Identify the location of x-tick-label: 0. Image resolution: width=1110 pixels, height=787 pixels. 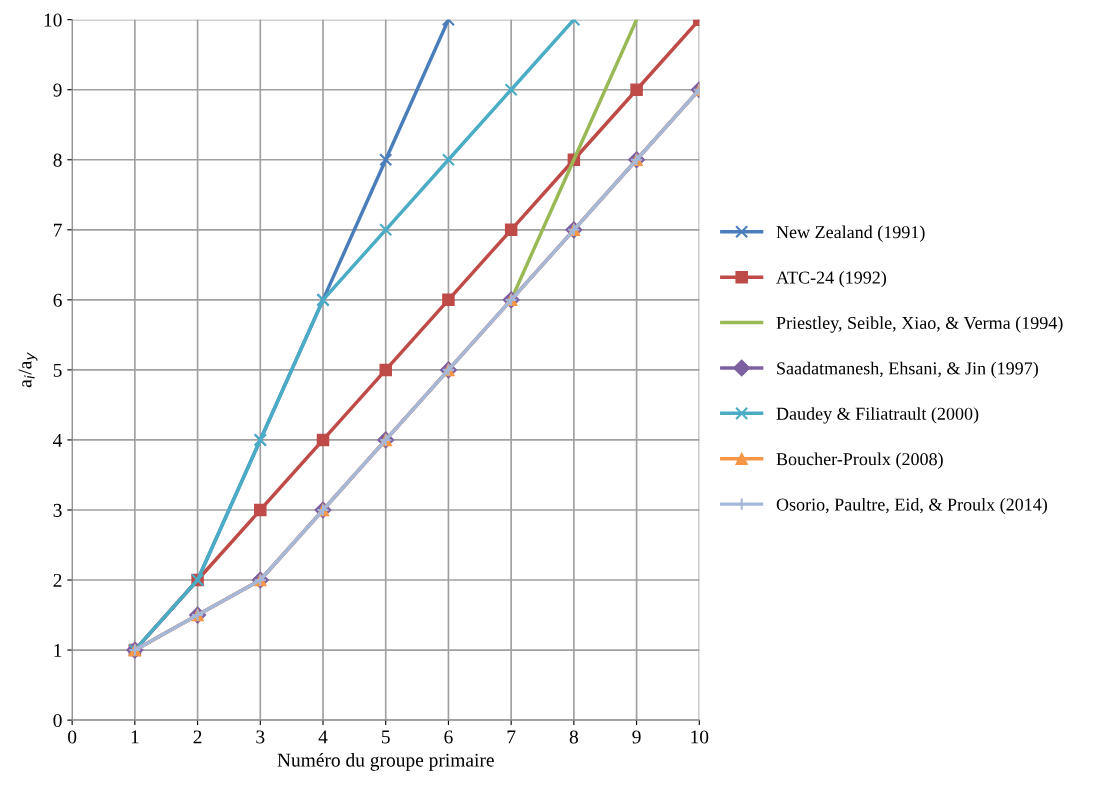
(72, 737).